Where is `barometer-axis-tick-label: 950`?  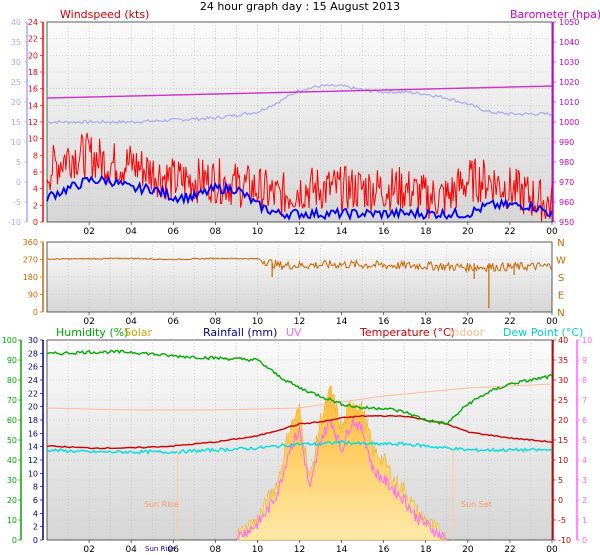 barometer-axis-tick-label: 950 is located at coordinates (566, 222).